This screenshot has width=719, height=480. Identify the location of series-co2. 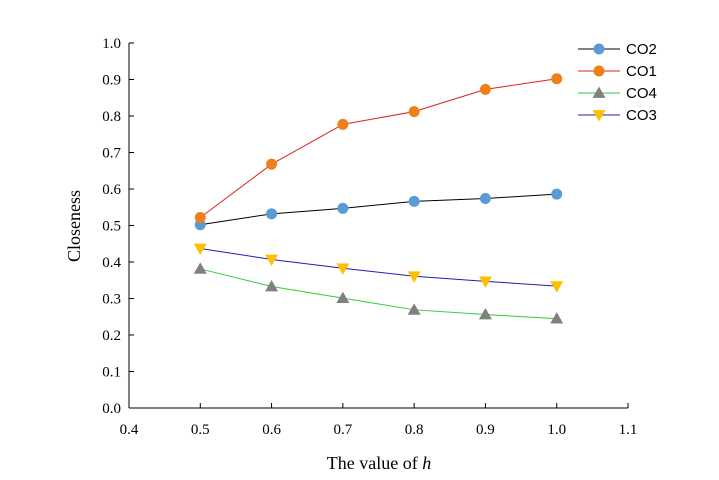
(378, 209).